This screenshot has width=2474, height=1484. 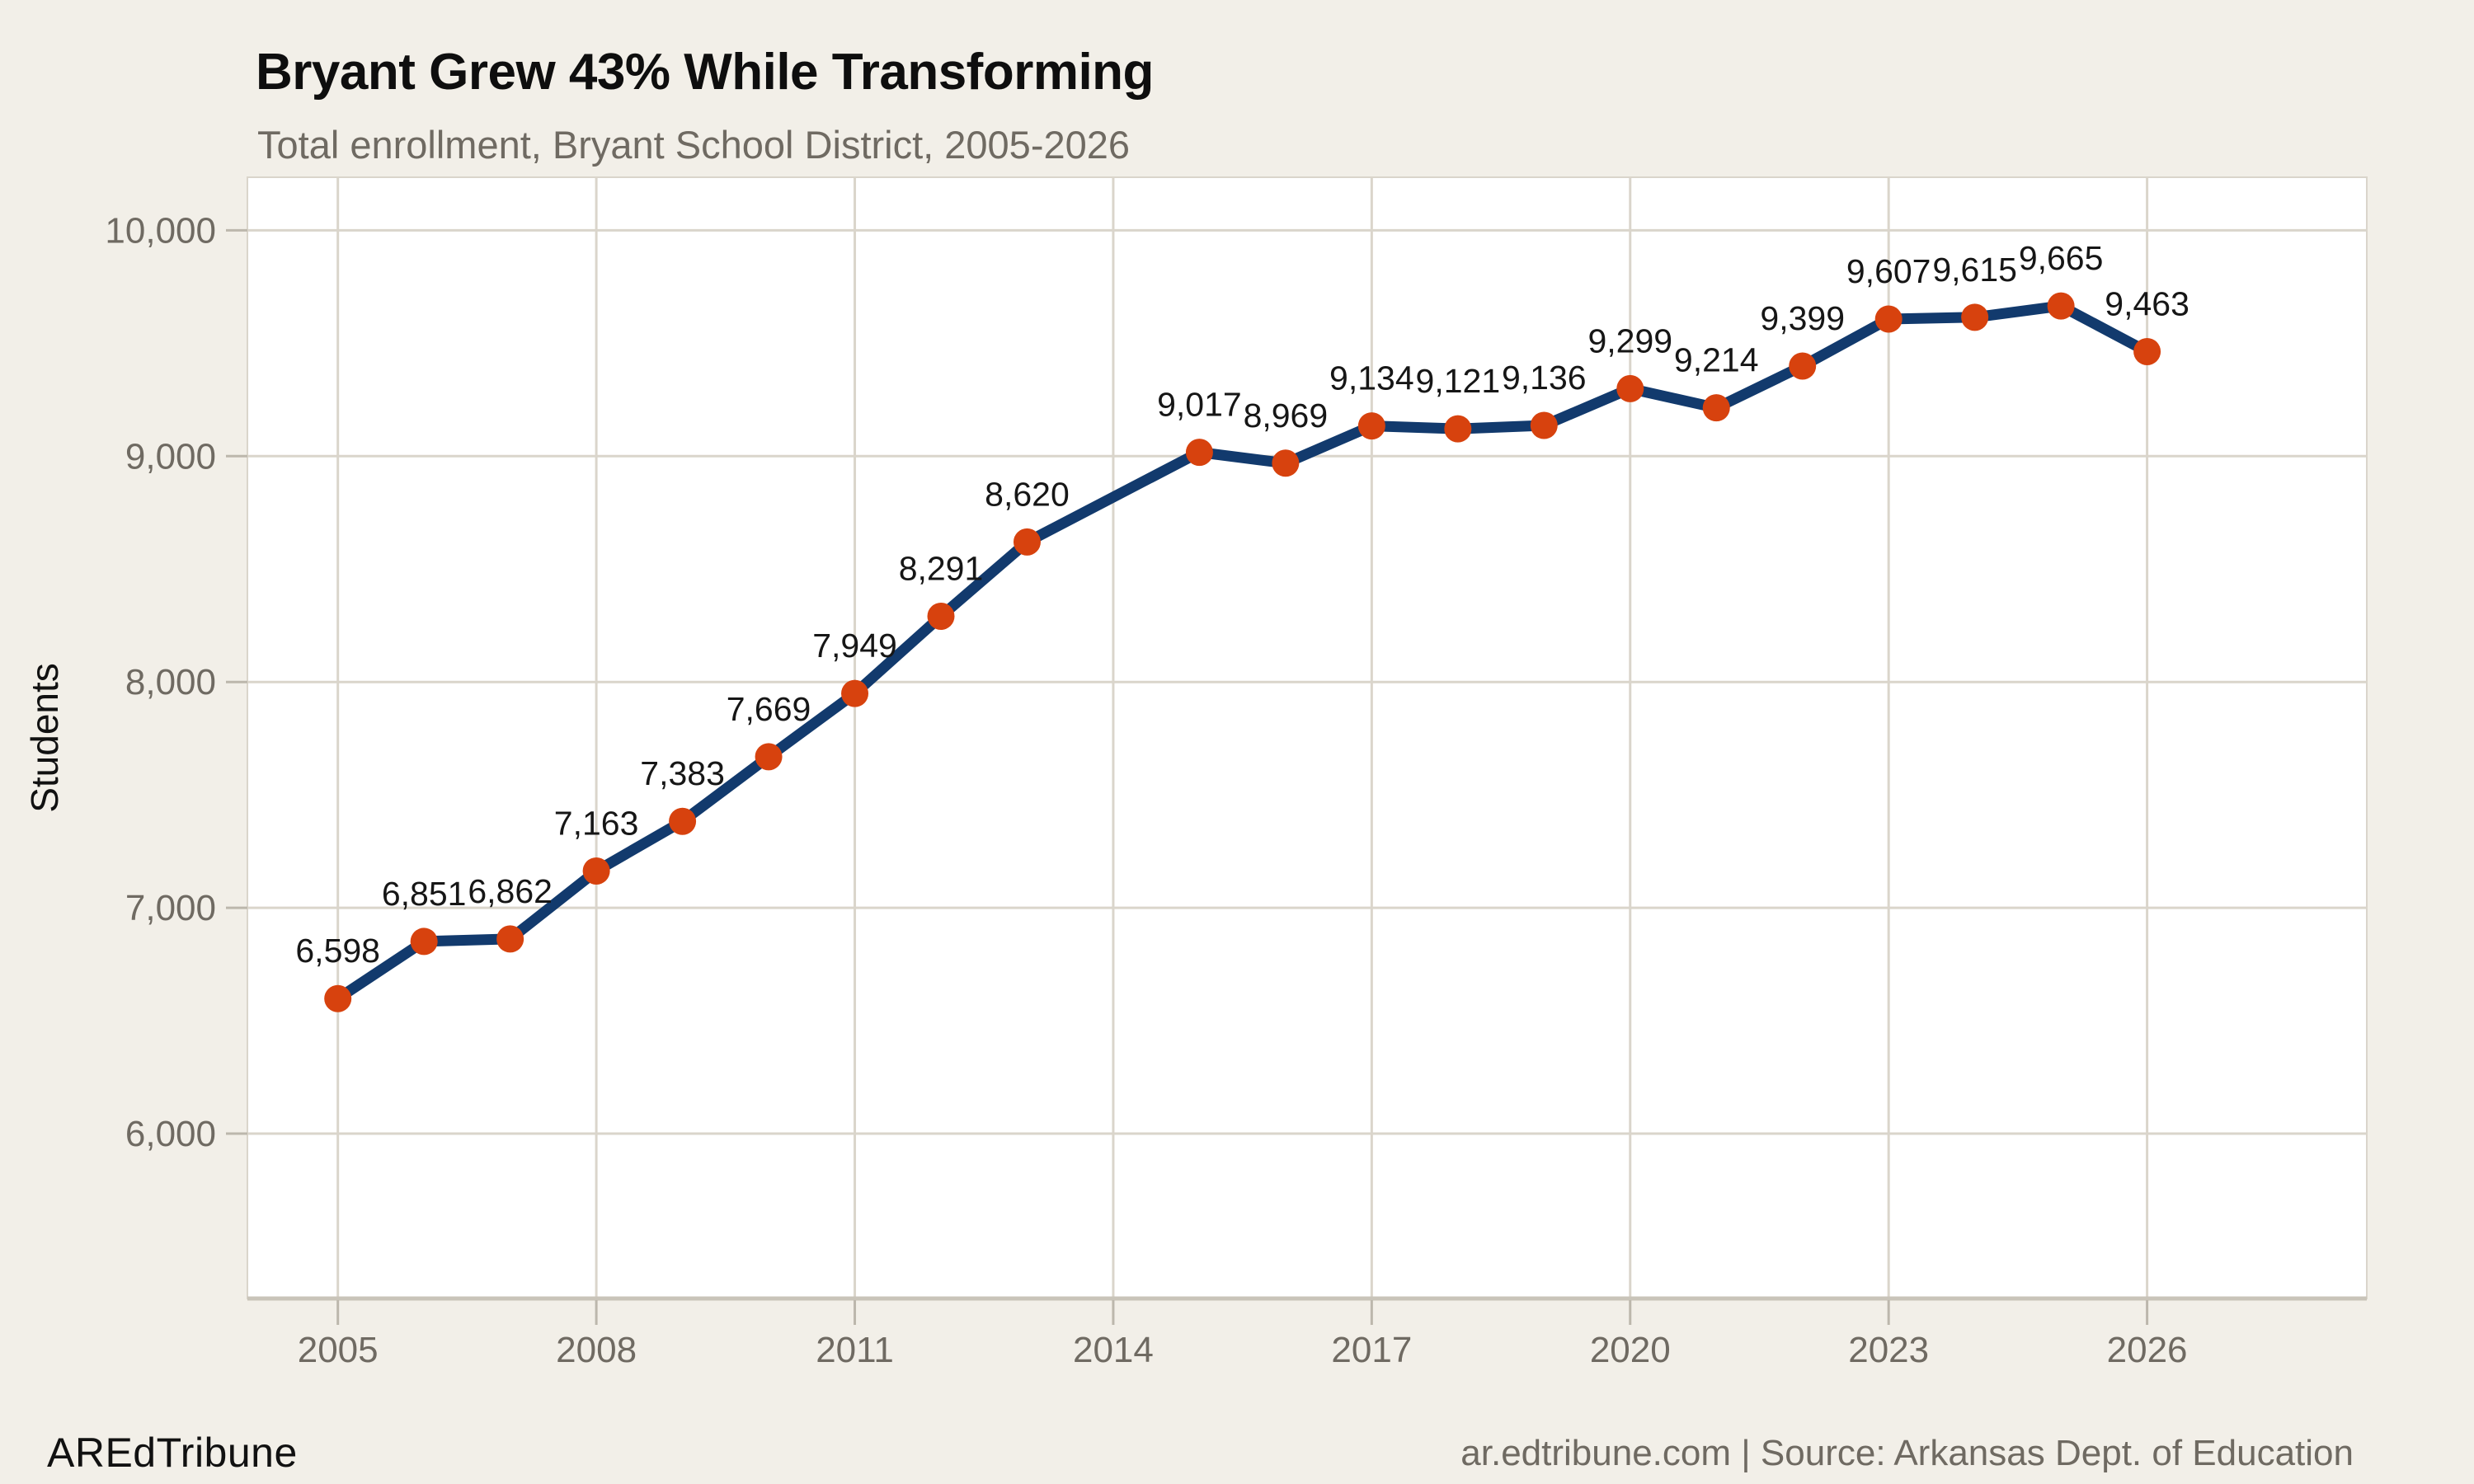 What do you see at coordinates (682, 773) in the screenshot?
I see `data-point-label: 7,383` at bounding box center [682, 773].